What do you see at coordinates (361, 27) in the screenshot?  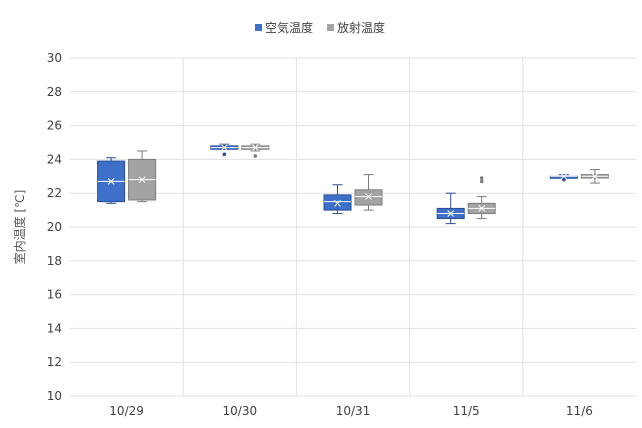 I see `legend-label: 放射温度` at bounding box center [361, 27].